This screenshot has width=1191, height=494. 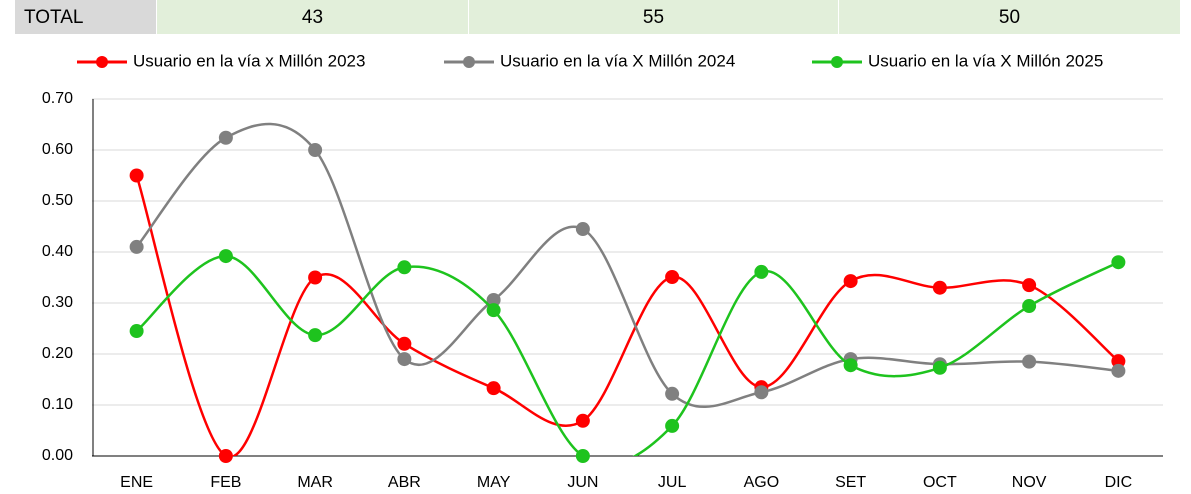 What do you see at coordinates (494, 482) in the screenshot?
I see `x-tick-label: MAY` at bounding box center [494, 482].